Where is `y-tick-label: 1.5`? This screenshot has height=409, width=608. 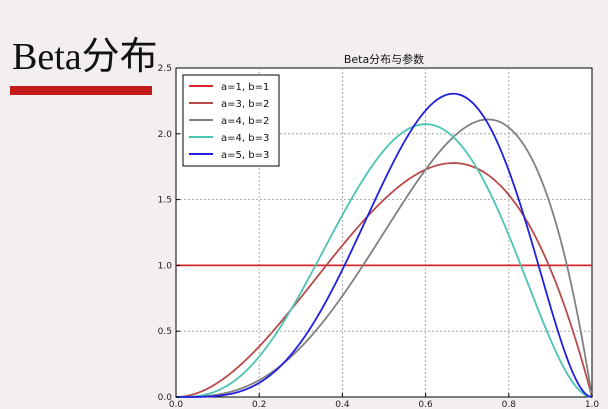
y-tick-label: 1.5 is located at coordinates (165, 201).